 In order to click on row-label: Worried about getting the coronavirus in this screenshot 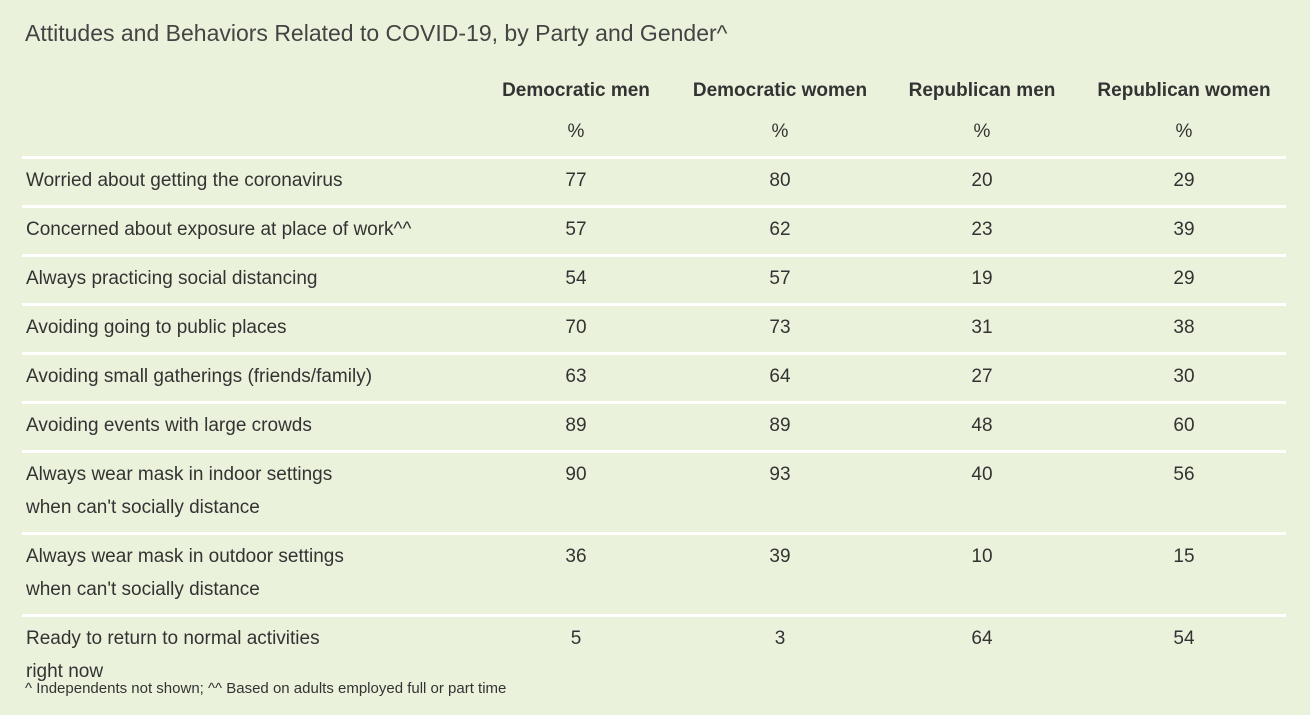, I will do `click(248, 182)`.